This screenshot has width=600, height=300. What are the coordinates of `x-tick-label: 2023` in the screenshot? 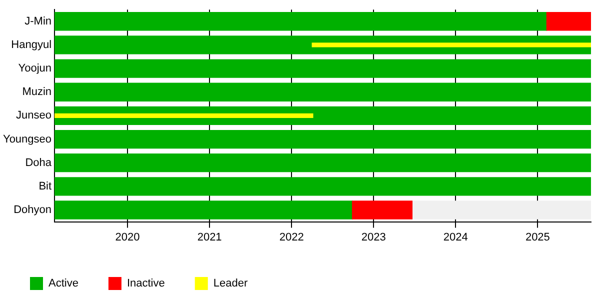 It's located at (373, 237).